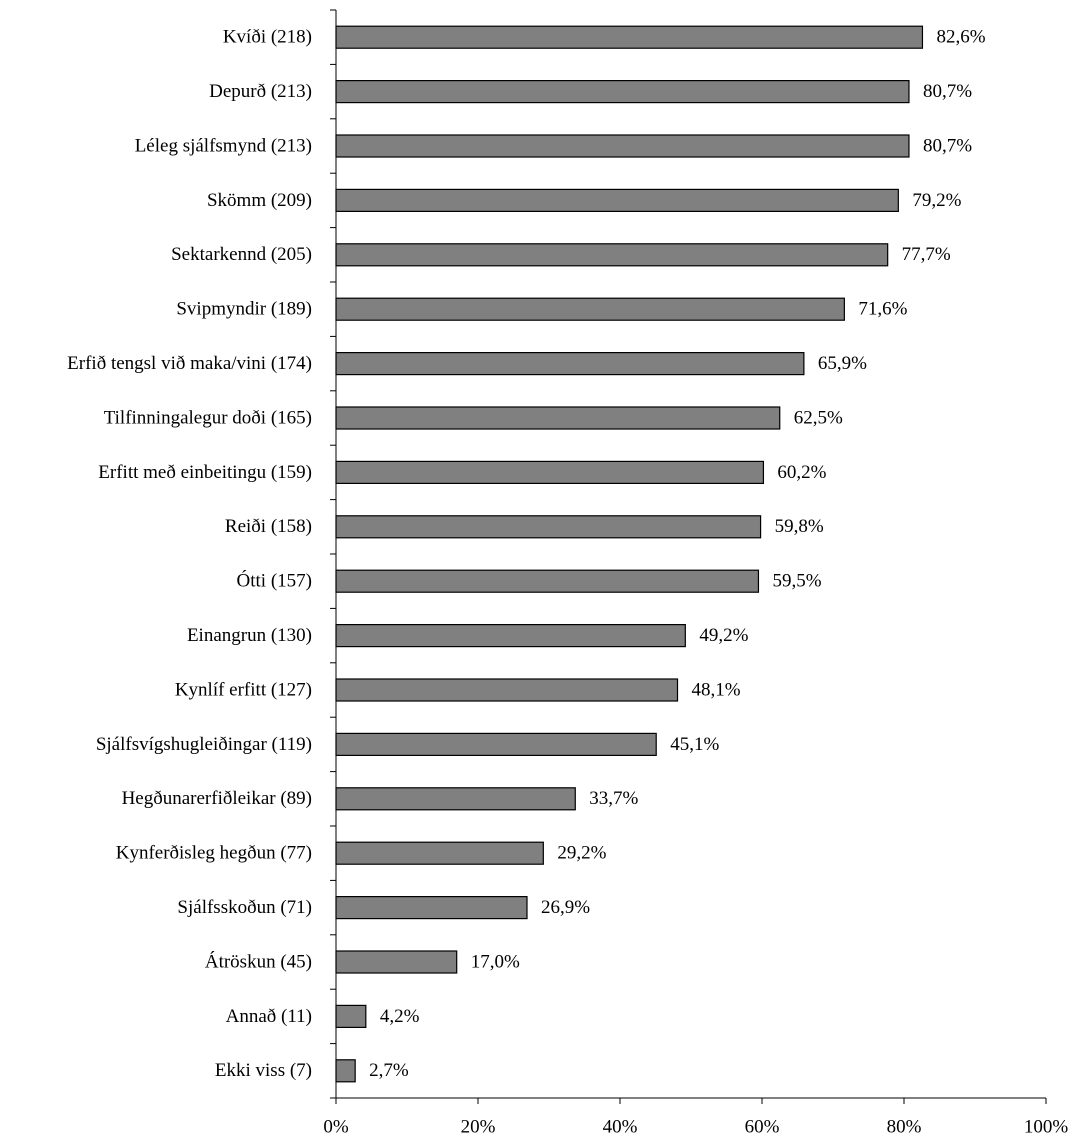 The height and width of the screenshot is (1144, 1075). Describe the element at coordinates (694, 744) in the screenshot. I see `value-label: 45,1%` at that location.